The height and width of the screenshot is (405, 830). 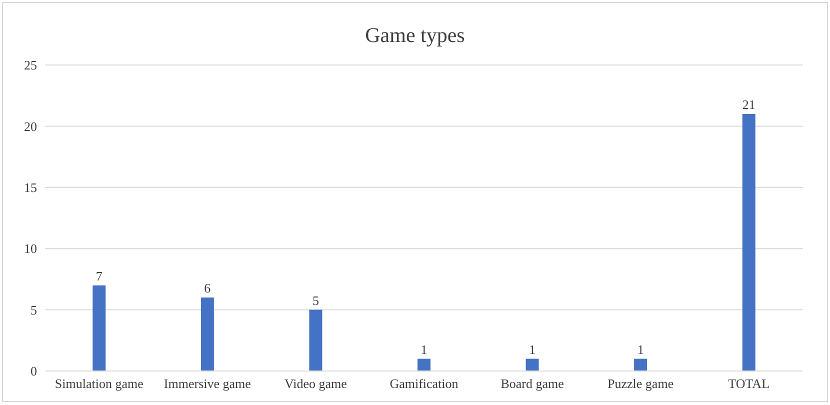 I want to click on y-tick-label: 25, so click(x=30, y=65).